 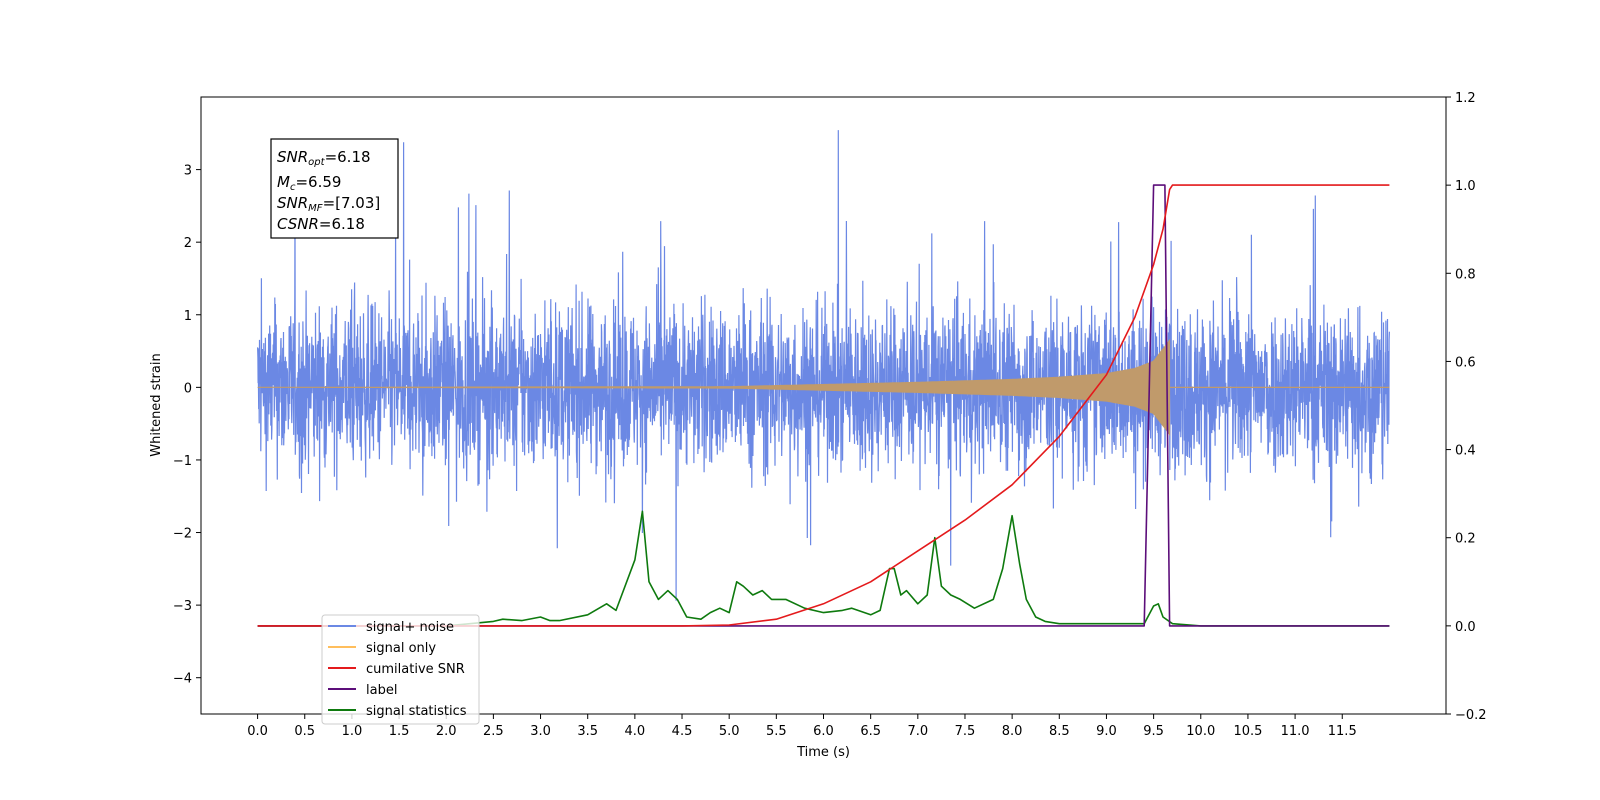 I want to click on legend-label-label: label, so click(x=381, y=690).